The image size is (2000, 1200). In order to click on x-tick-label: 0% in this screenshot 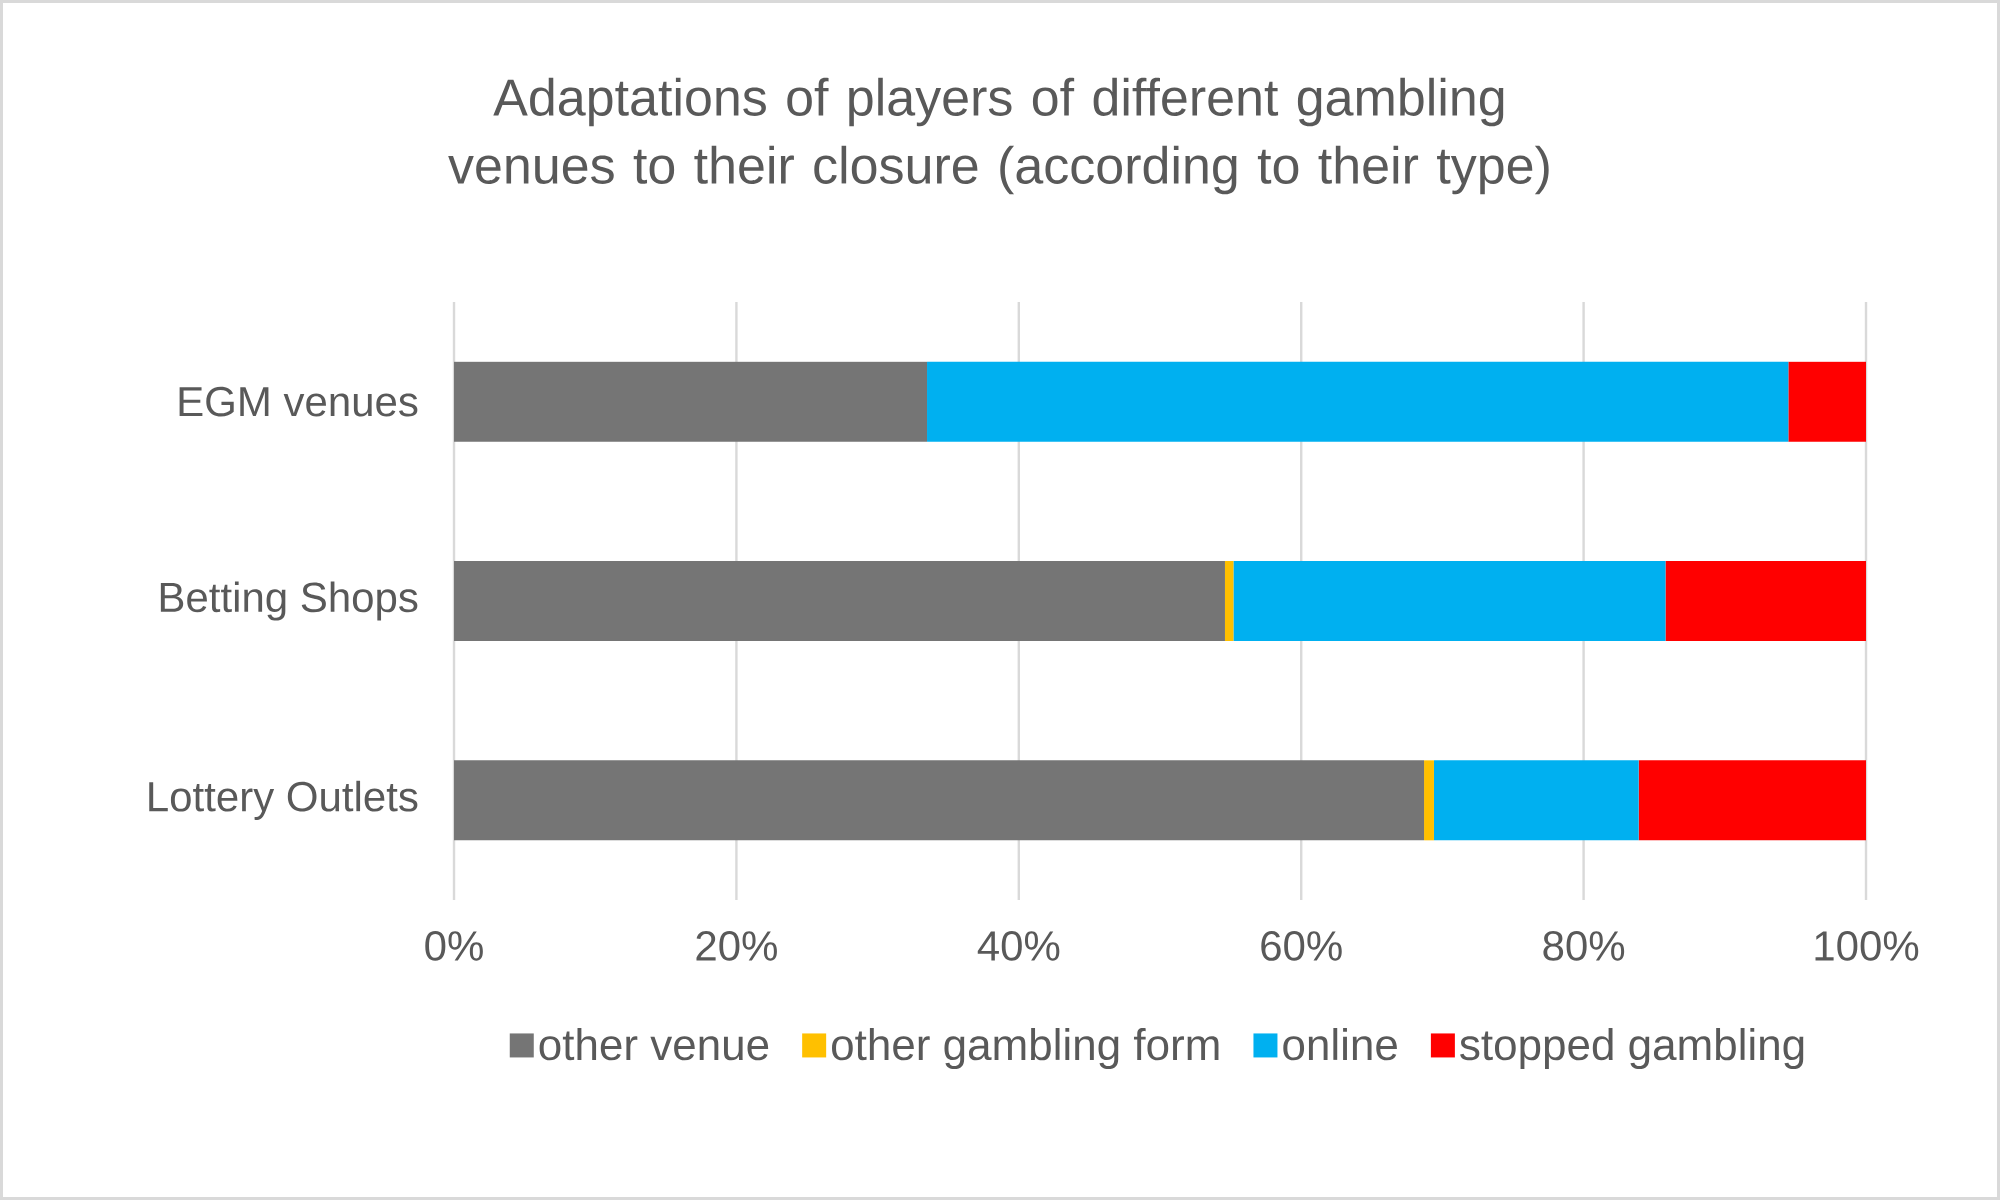, I will do `click(454, 946)`.